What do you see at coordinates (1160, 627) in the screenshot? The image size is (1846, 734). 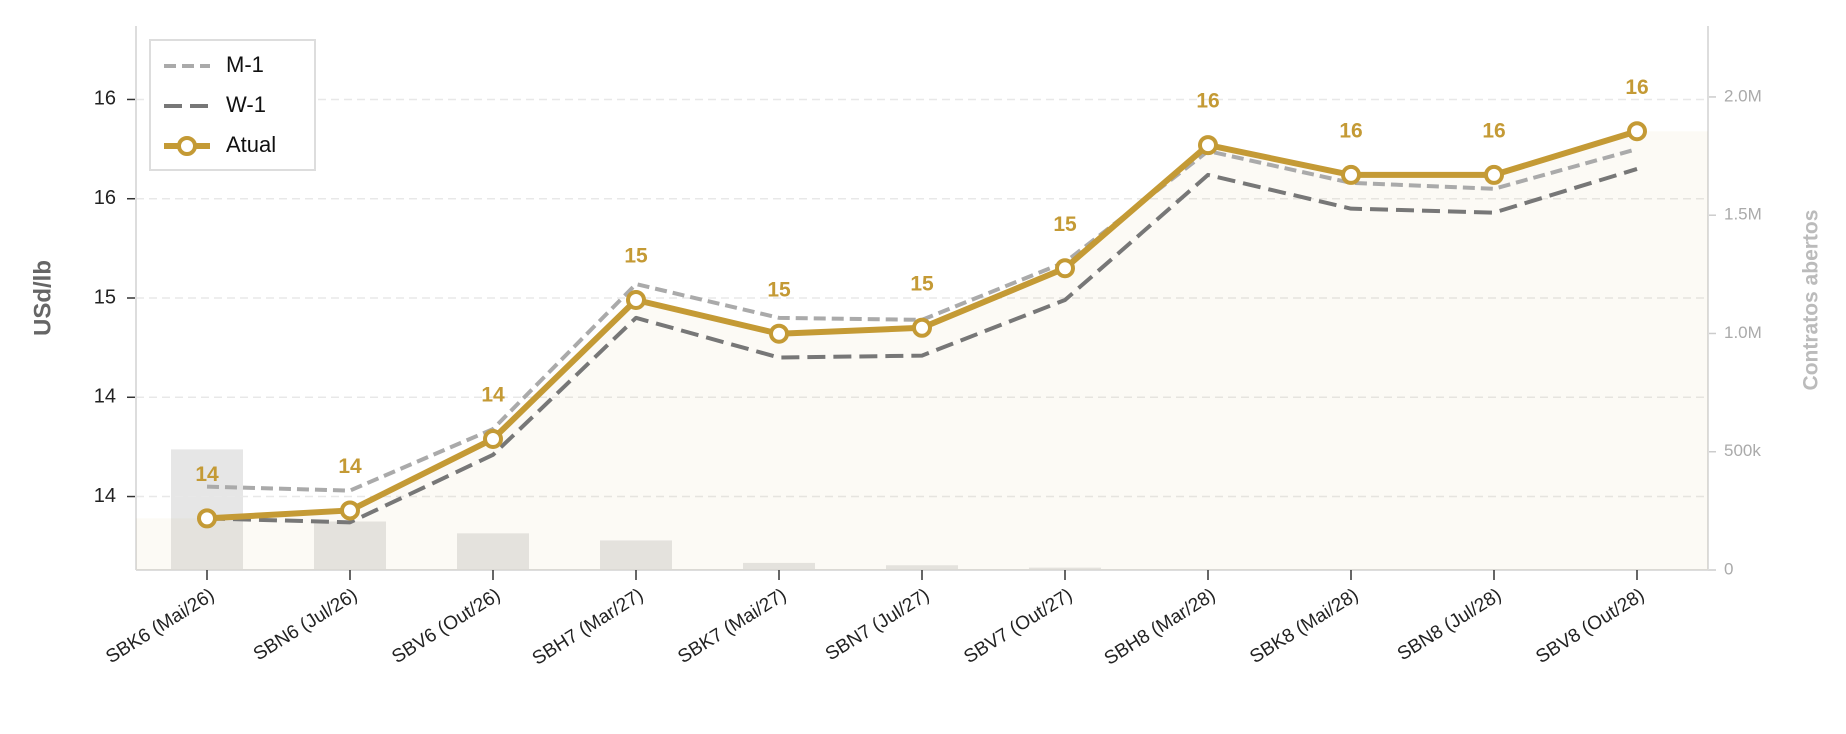 I see `x-tick-label: SBH8 (Mar/28)` at bounding box center [1160, 627].